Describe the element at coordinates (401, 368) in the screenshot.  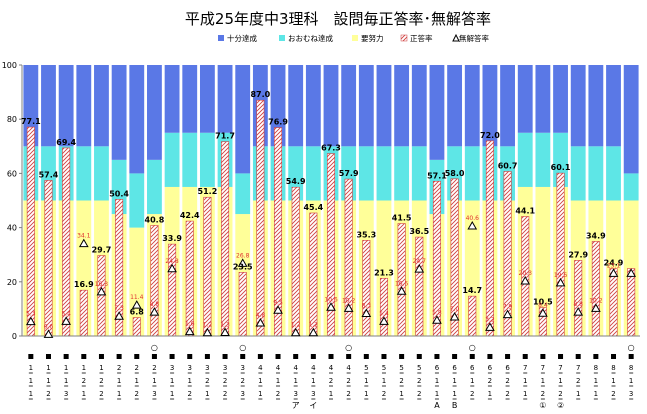
I see `x-label-part: 5` at that location.